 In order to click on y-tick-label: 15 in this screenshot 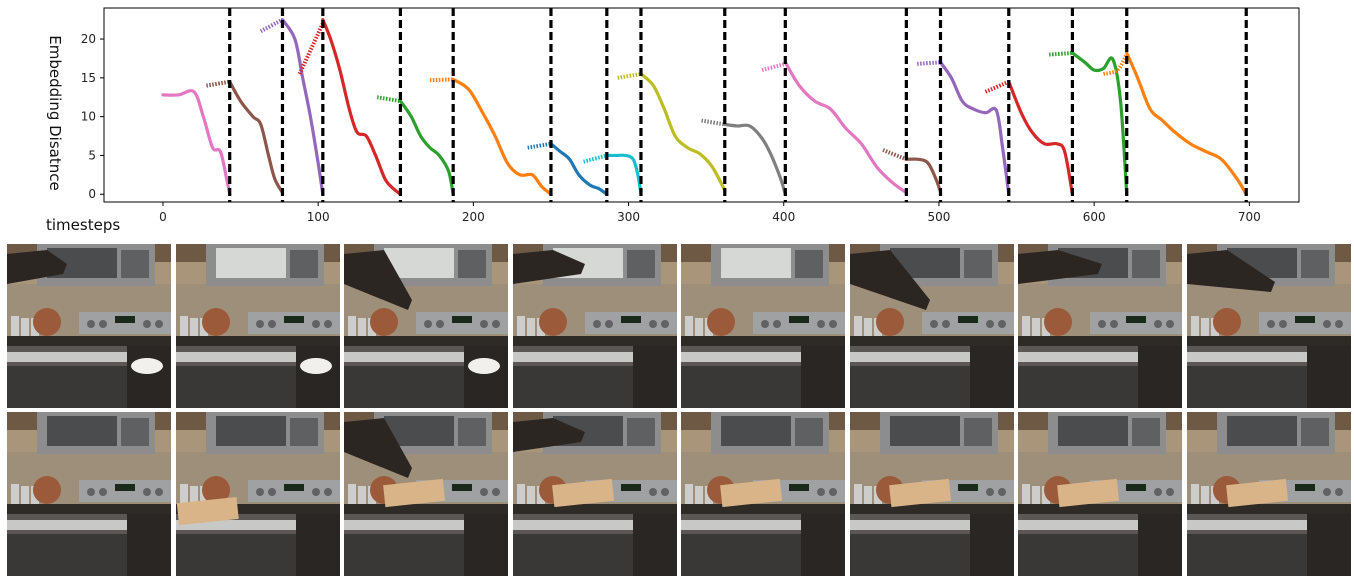, I will do `click(88, 78)`.